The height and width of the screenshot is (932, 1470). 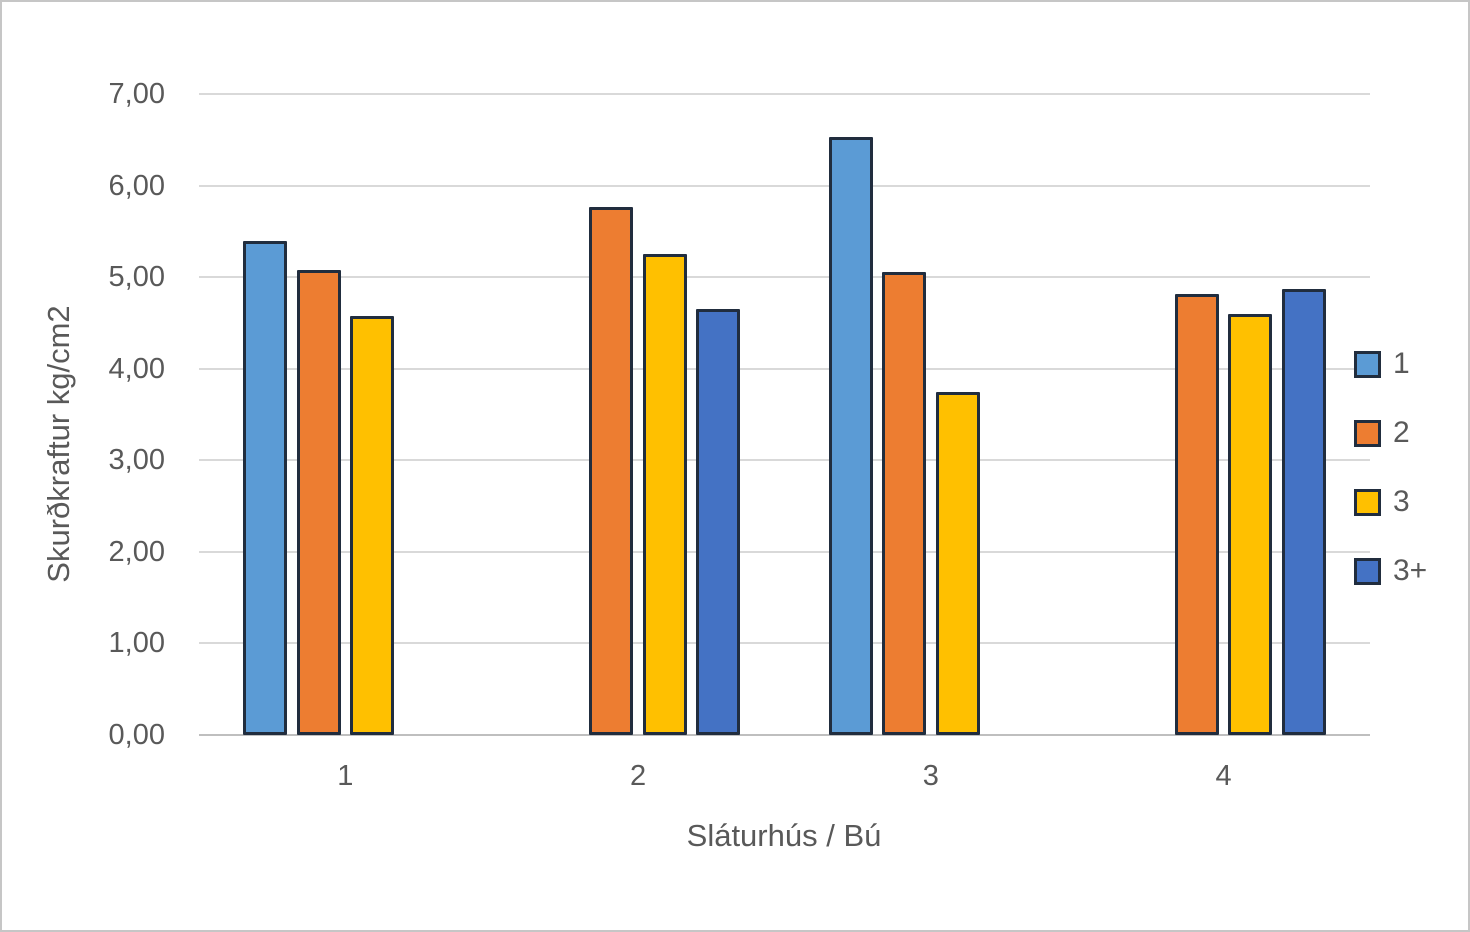 I want to click on y-tick-label: 6,00, so click(x=136, y=185).